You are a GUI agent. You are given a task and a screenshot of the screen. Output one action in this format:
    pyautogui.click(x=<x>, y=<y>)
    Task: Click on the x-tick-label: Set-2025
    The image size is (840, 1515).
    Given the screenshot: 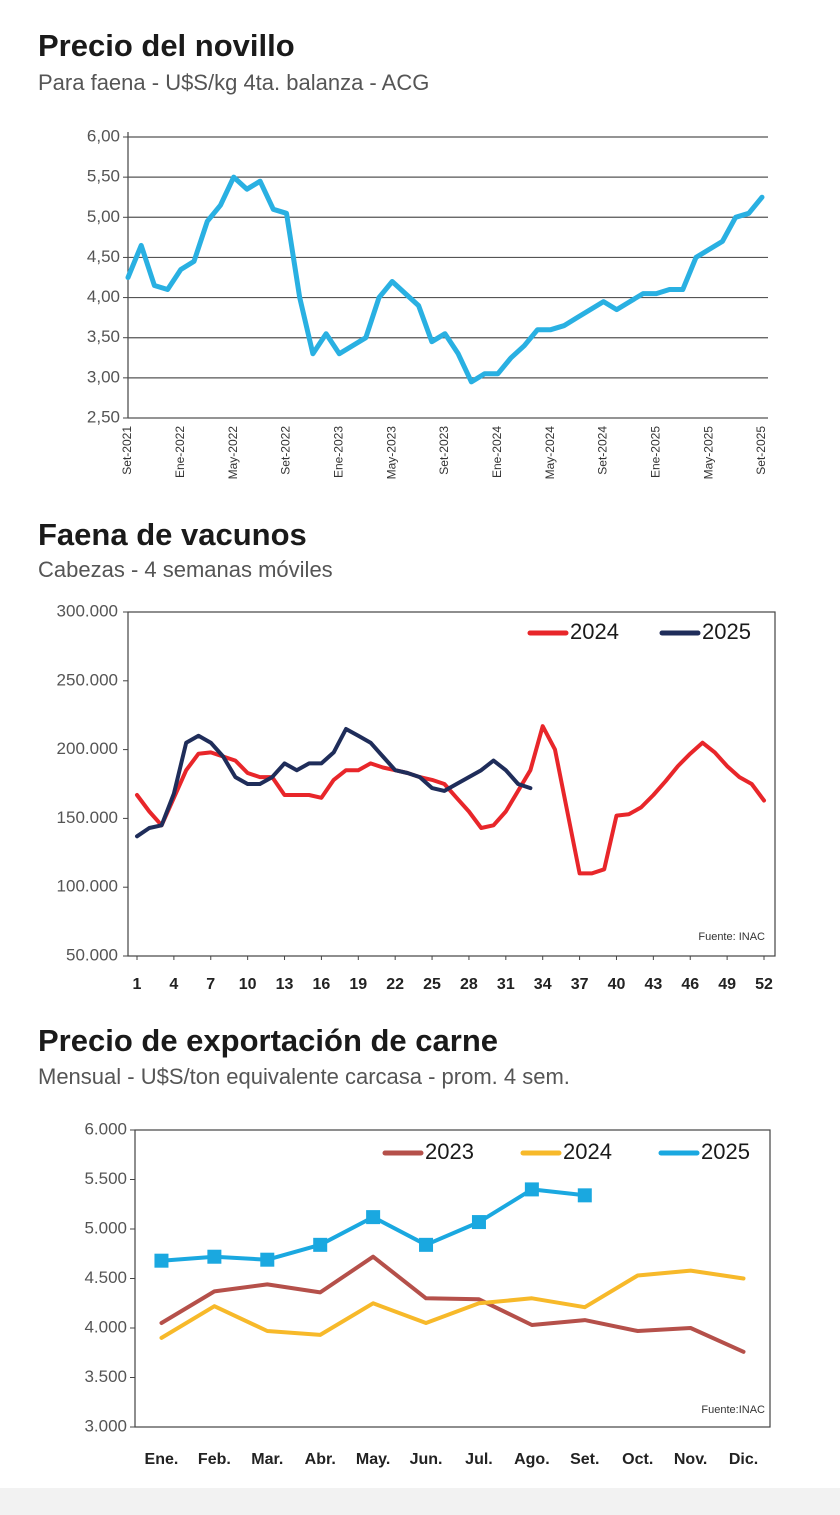 What is the action you would take?
    pyautogui.click(x=761, y=450)
    